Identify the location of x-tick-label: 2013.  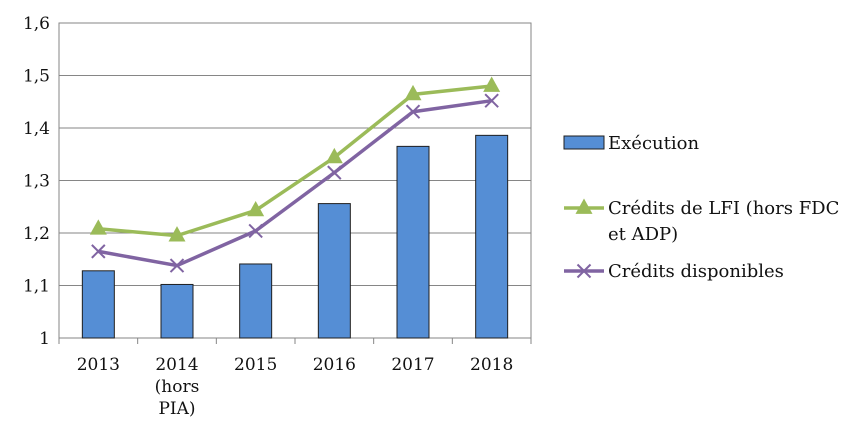
(98, 365).